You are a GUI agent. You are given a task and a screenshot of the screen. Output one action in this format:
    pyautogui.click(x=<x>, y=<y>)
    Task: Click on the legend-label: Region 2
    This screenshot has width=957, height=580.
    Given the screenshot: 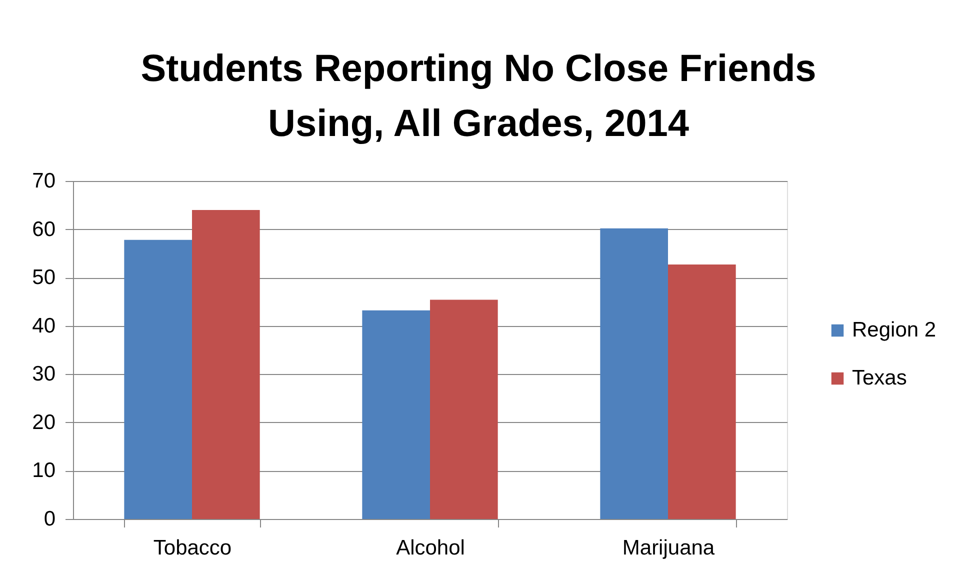 What is the action you would take?
    pyautogui.click(x=894, y=330)
    